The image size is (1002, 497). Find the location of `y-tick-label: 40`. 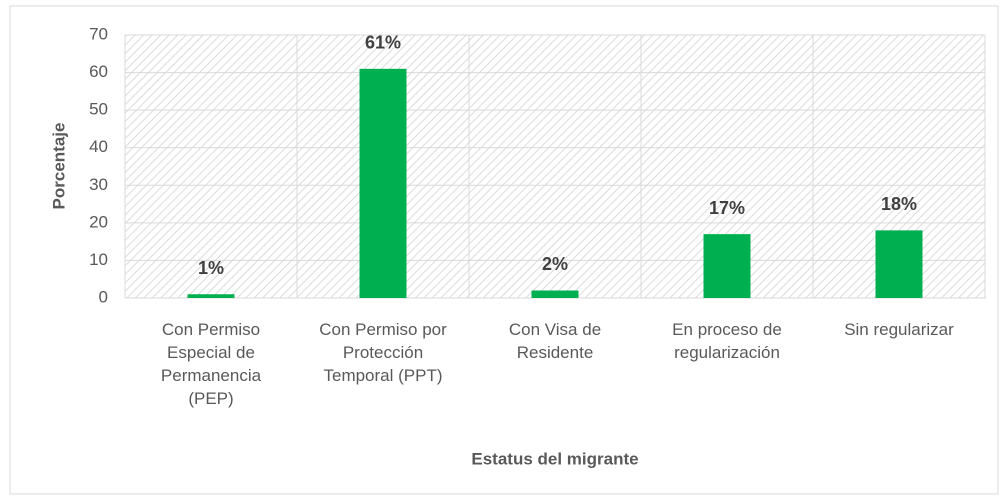

y-tick-label: 40 is located at coordinates (98, 146).